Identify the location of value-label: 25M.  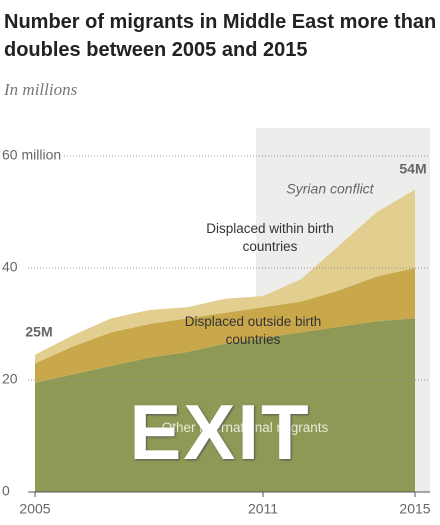
(38, 332).